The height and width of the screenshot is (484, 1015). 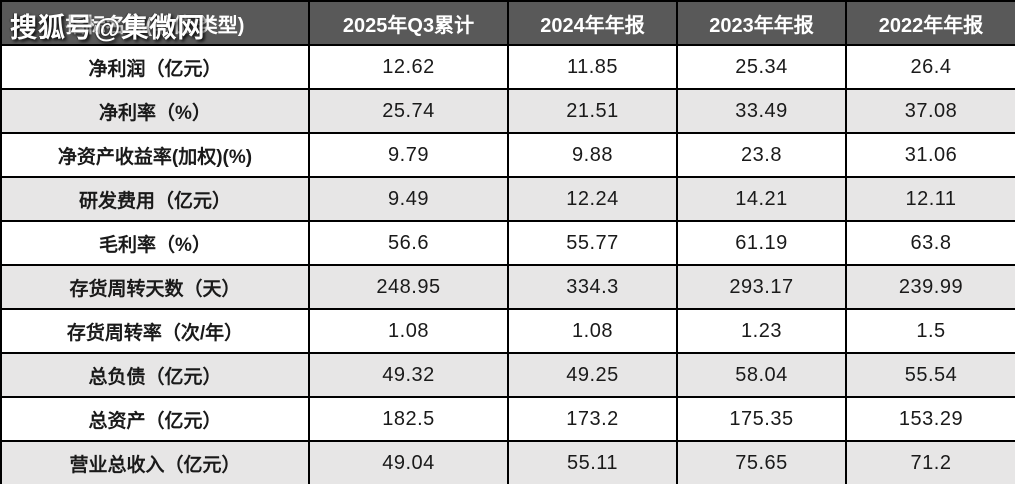 What do you see at coordinates (592, 462) in the screenshot?
I see `cell-value: 55.11` at bounding box center [592, 462].